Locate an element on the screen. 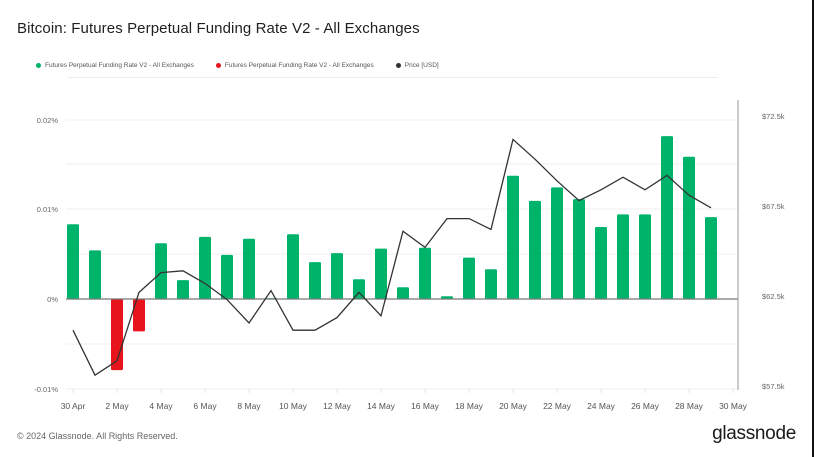 The width and height of the screenshot is (814, 457). x-tick-label: 30 Apr is located at coordinates (73, 406).